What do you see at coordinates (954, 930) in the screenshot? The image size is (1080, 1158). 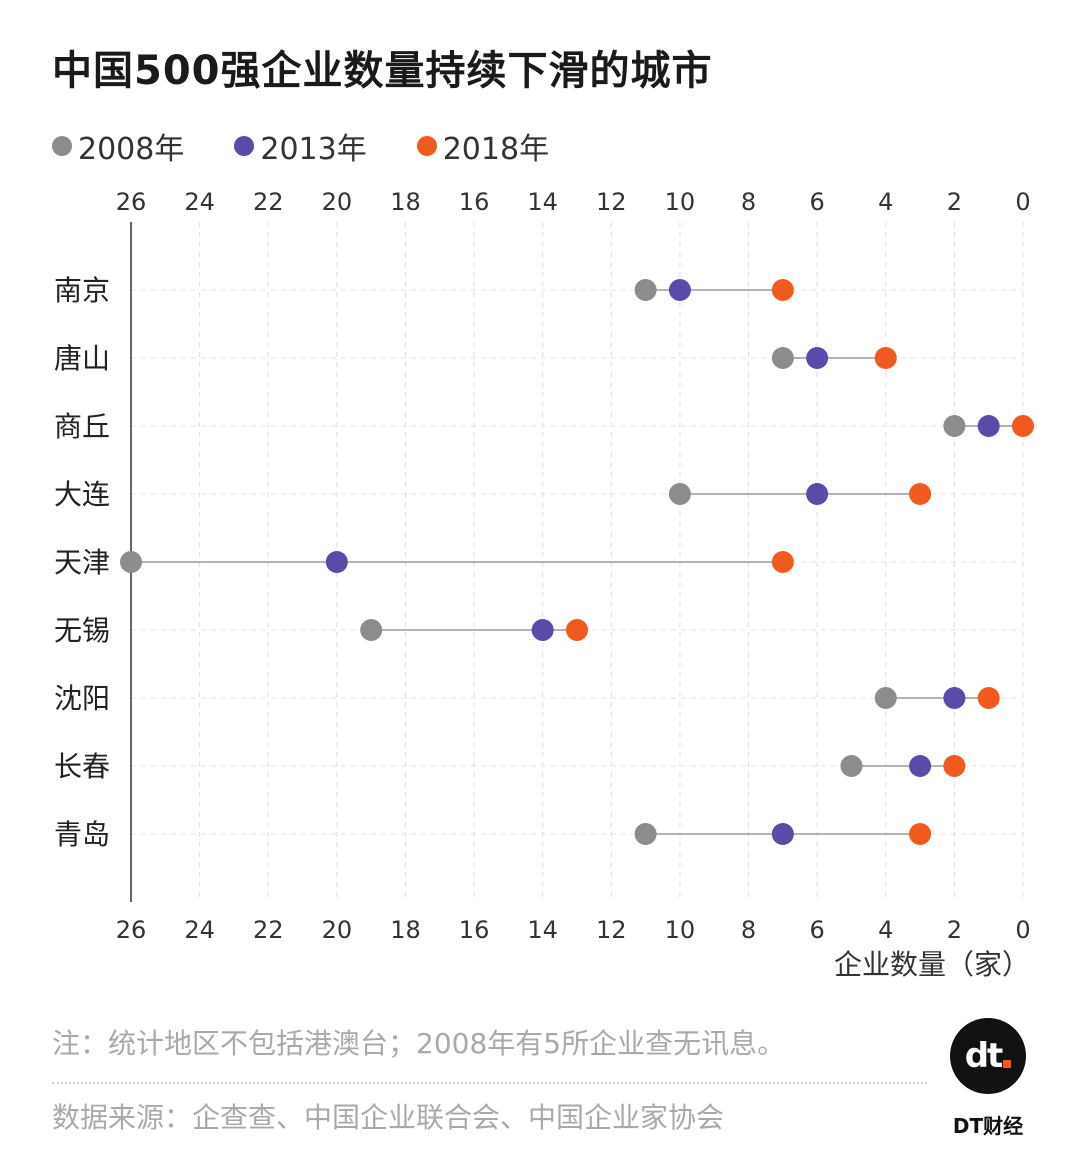 I see `tick-label-bottom-2: 2` at bounding box center [954, 930].